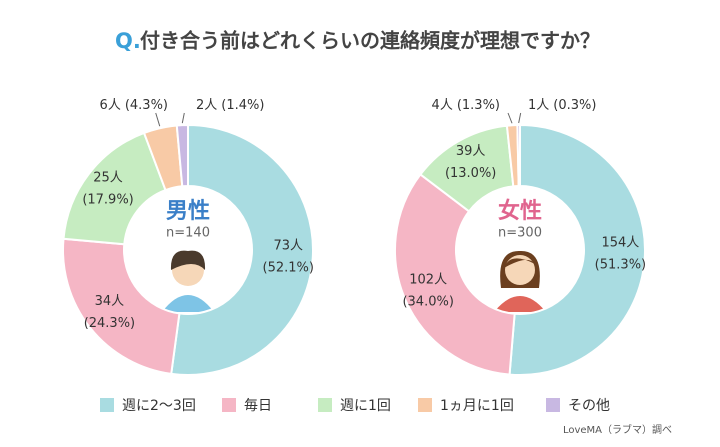  Describe the element at coordinates (128, 41) in the screenshot. I see `title-prefix: Q.` at that location.